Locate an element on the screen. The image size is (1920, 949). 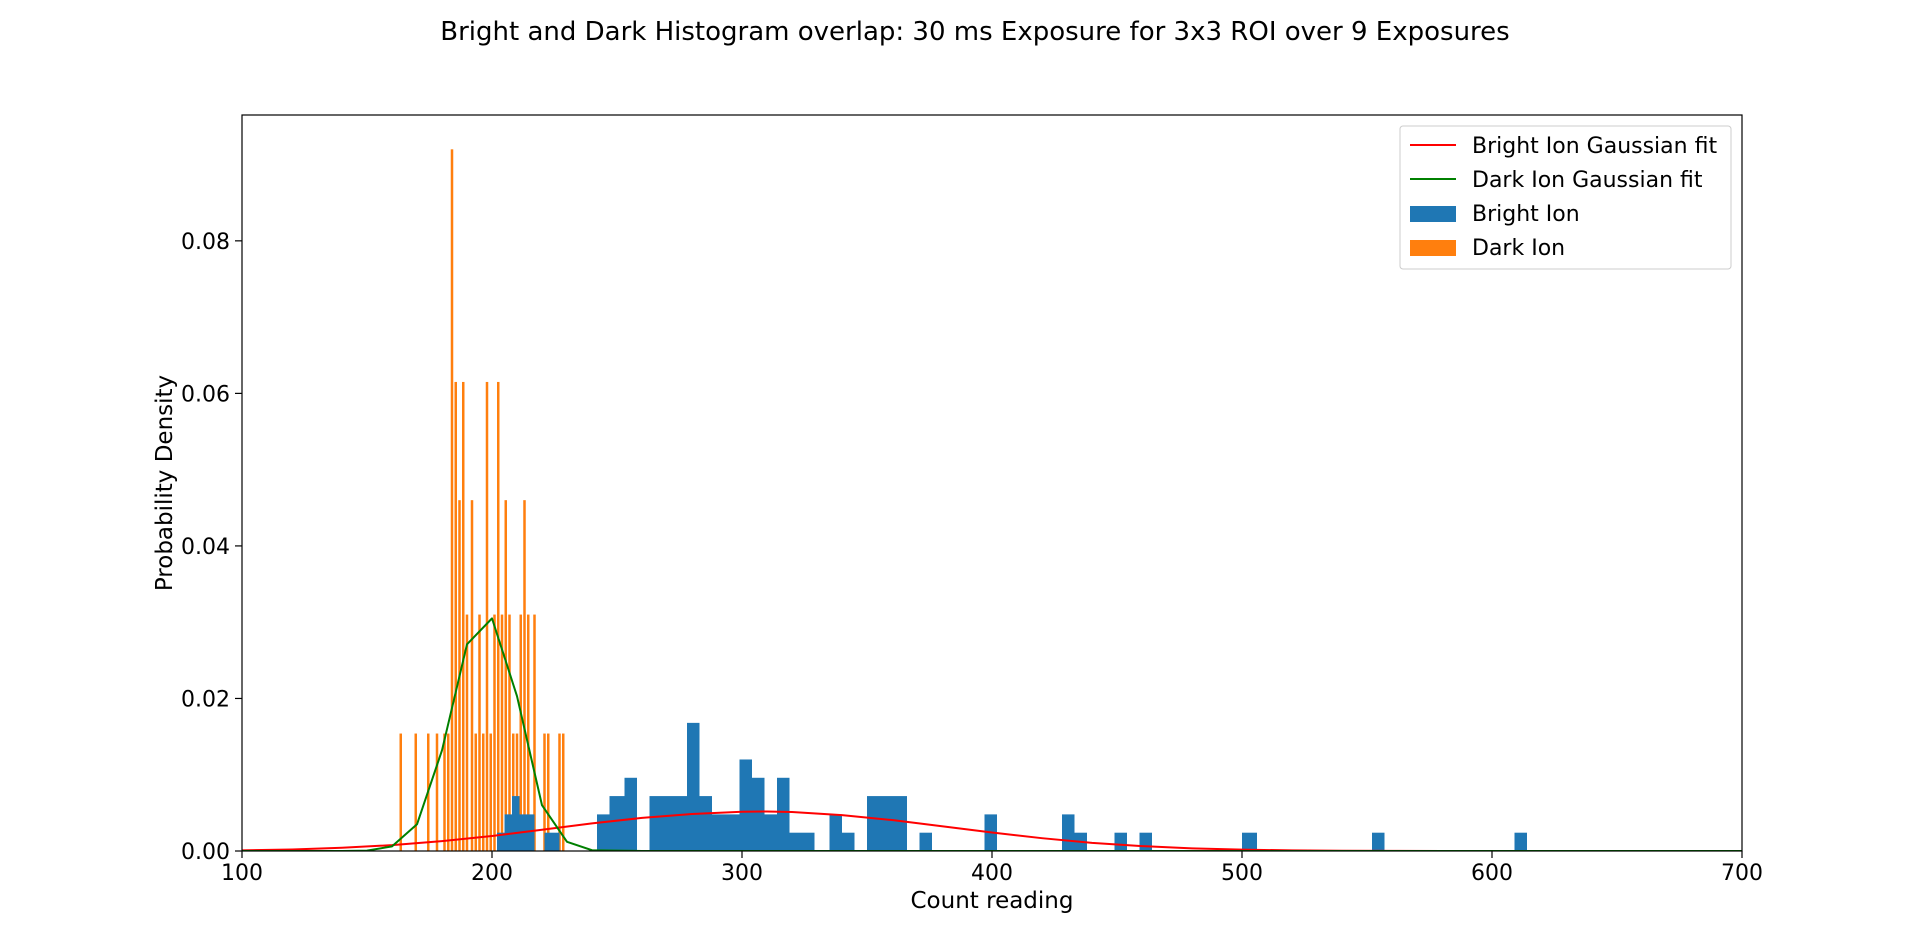
dark-ion-histogram is located at coordinates (482, 500).